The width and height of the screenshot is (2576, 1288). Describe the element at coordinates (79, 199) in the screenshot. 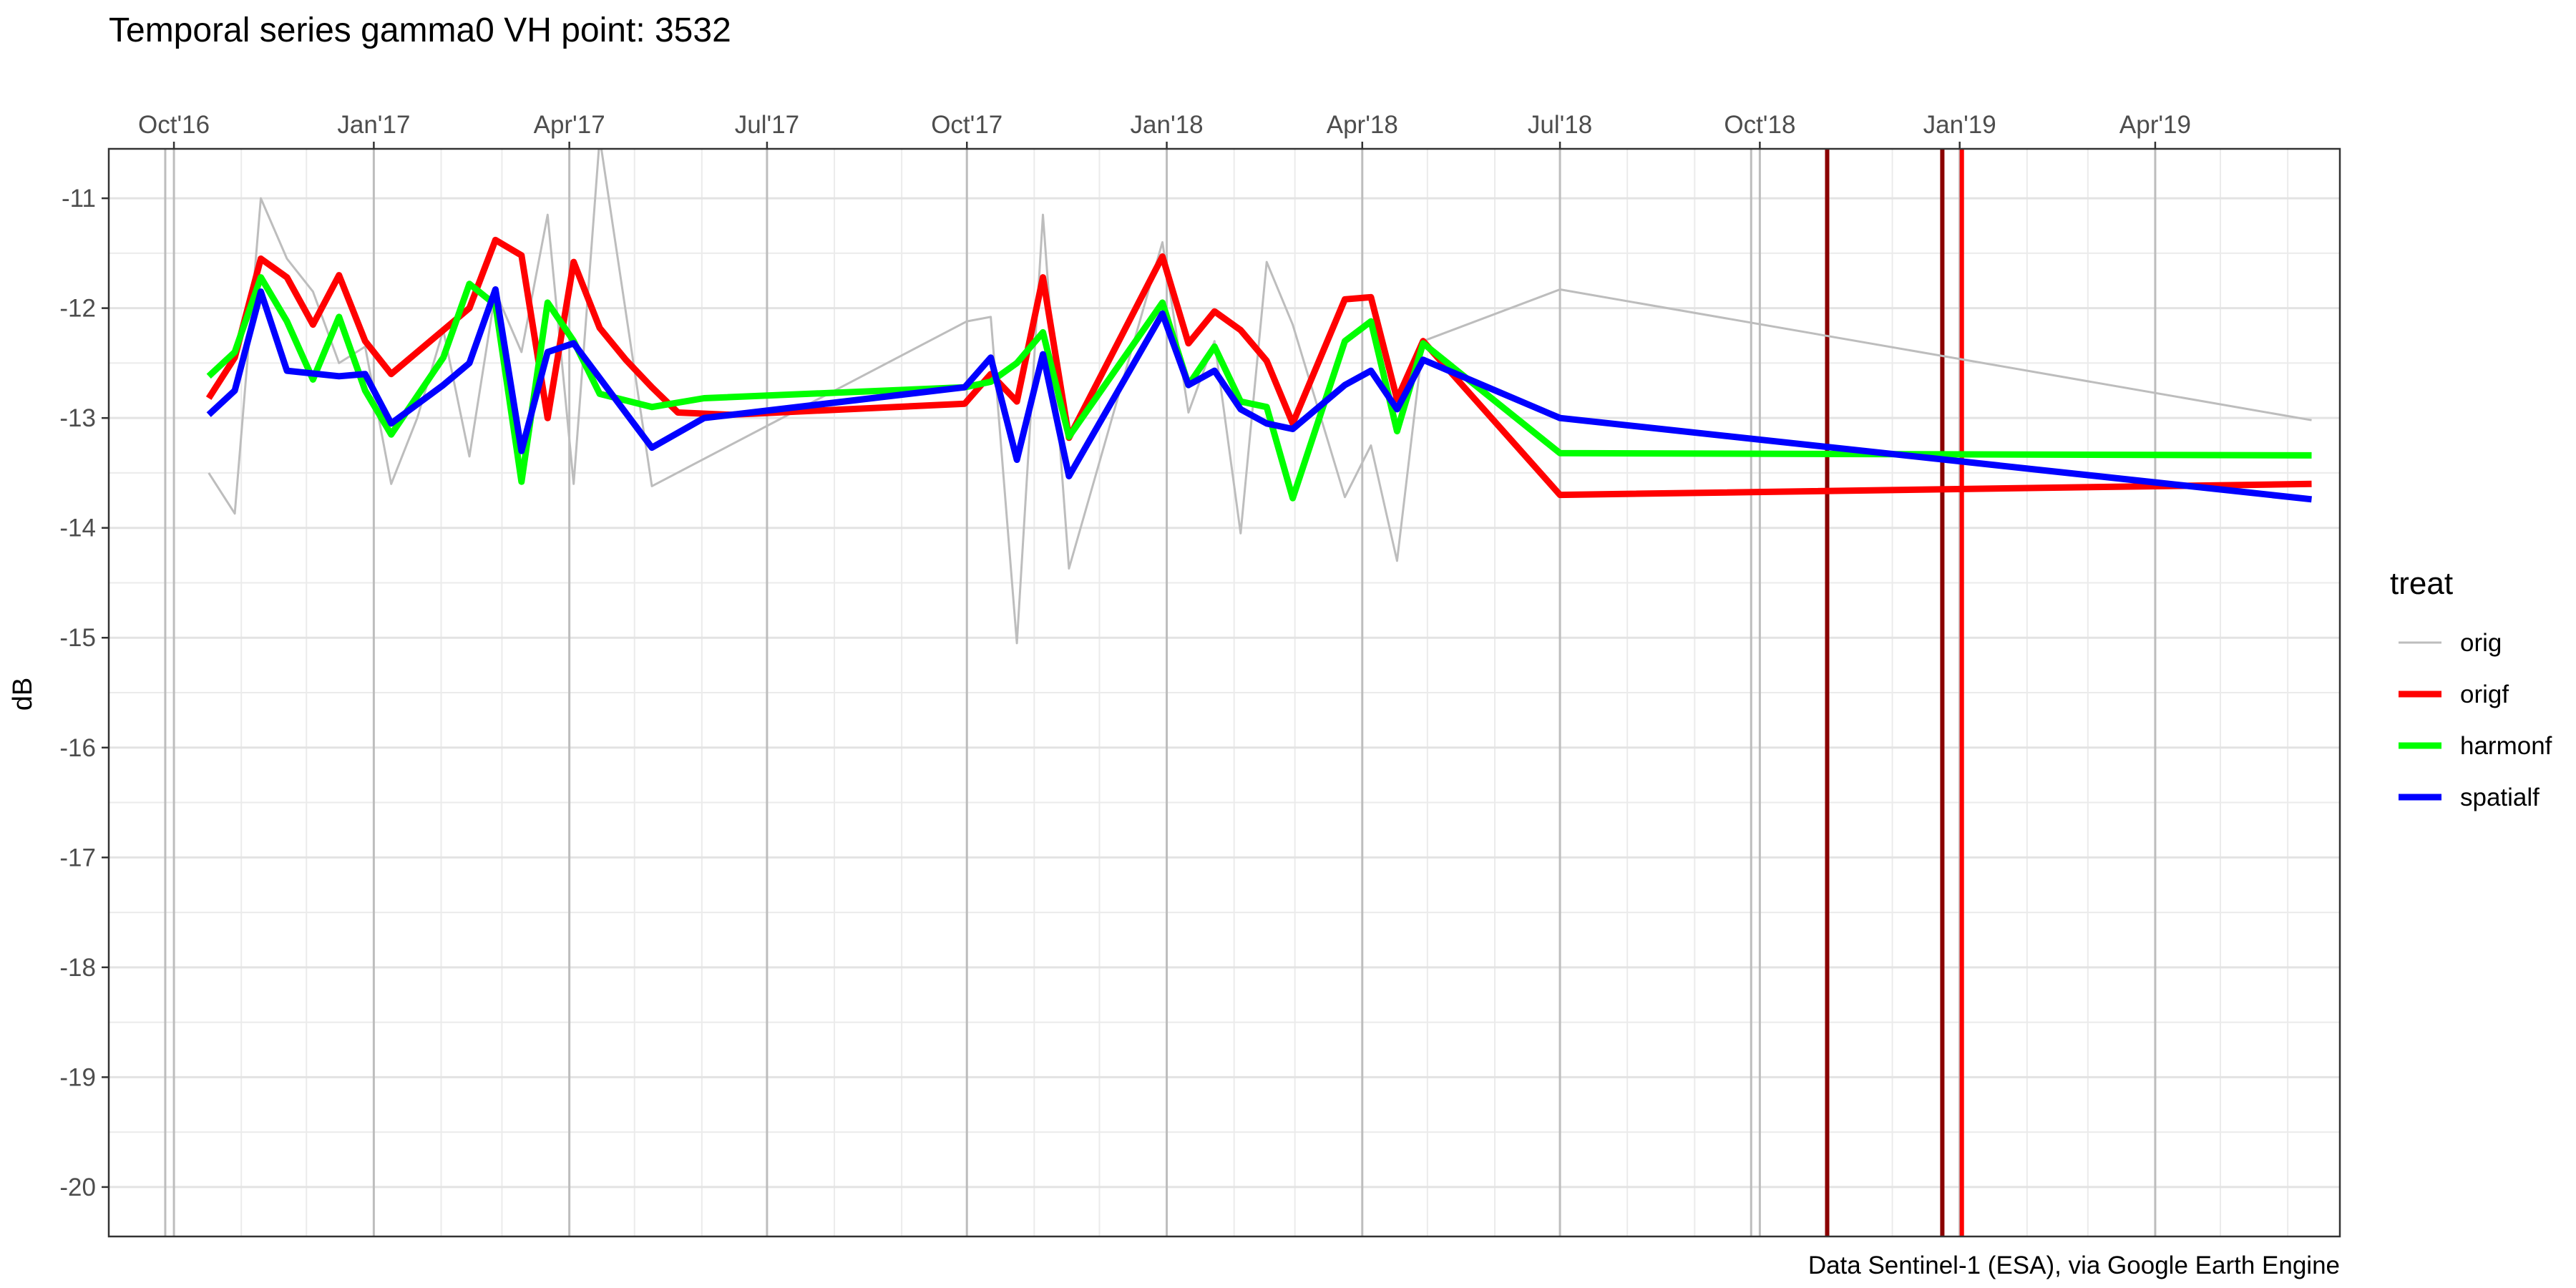

I see `y-tick-label: -11` at that location.